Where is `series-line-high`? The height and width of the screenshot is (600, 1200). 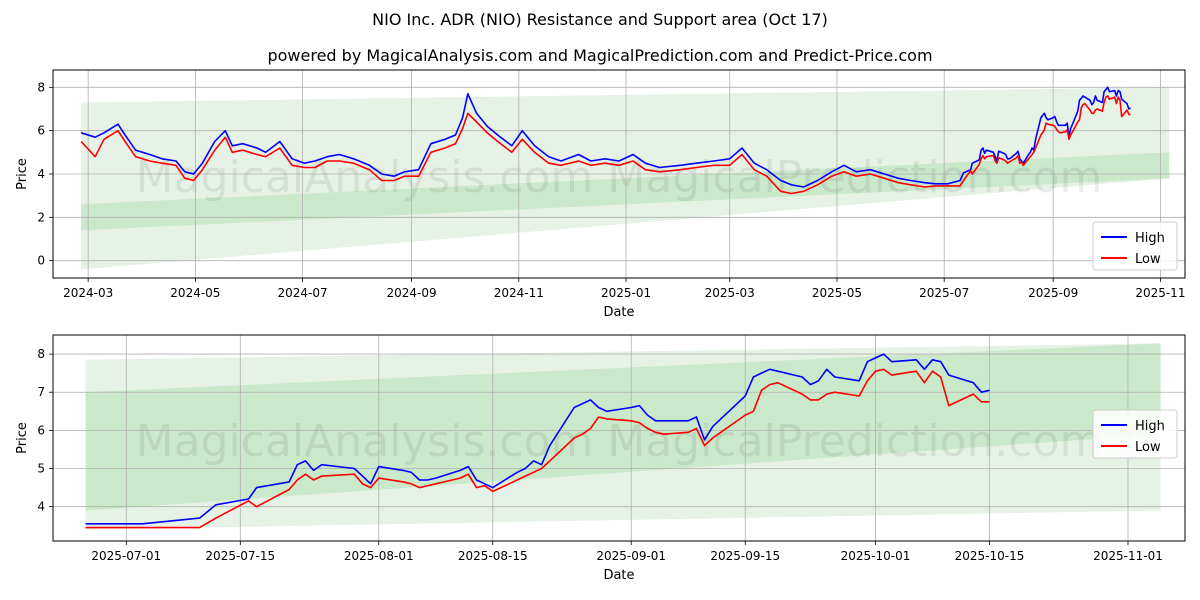 series-line-high is located at coordinates (605, 137).